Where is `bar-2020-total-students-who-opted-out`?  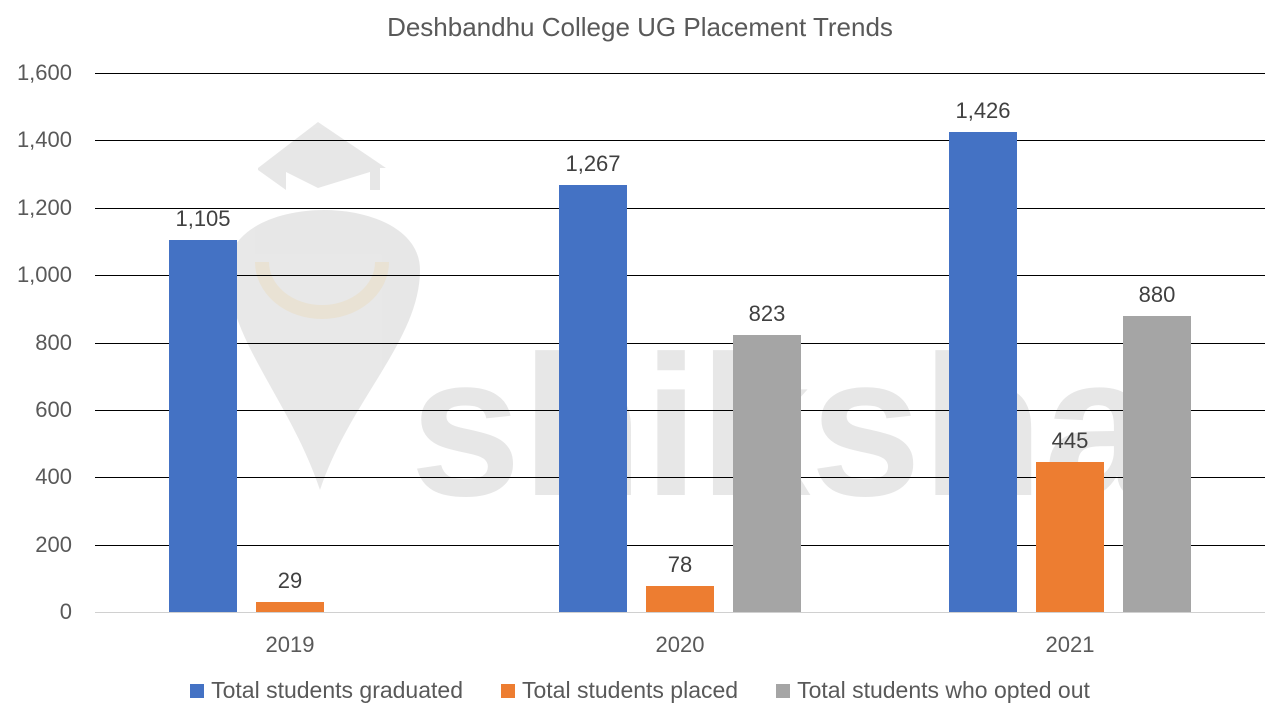
bar-2020-total-students-who-opted-out is located at coordinates (767, 473).